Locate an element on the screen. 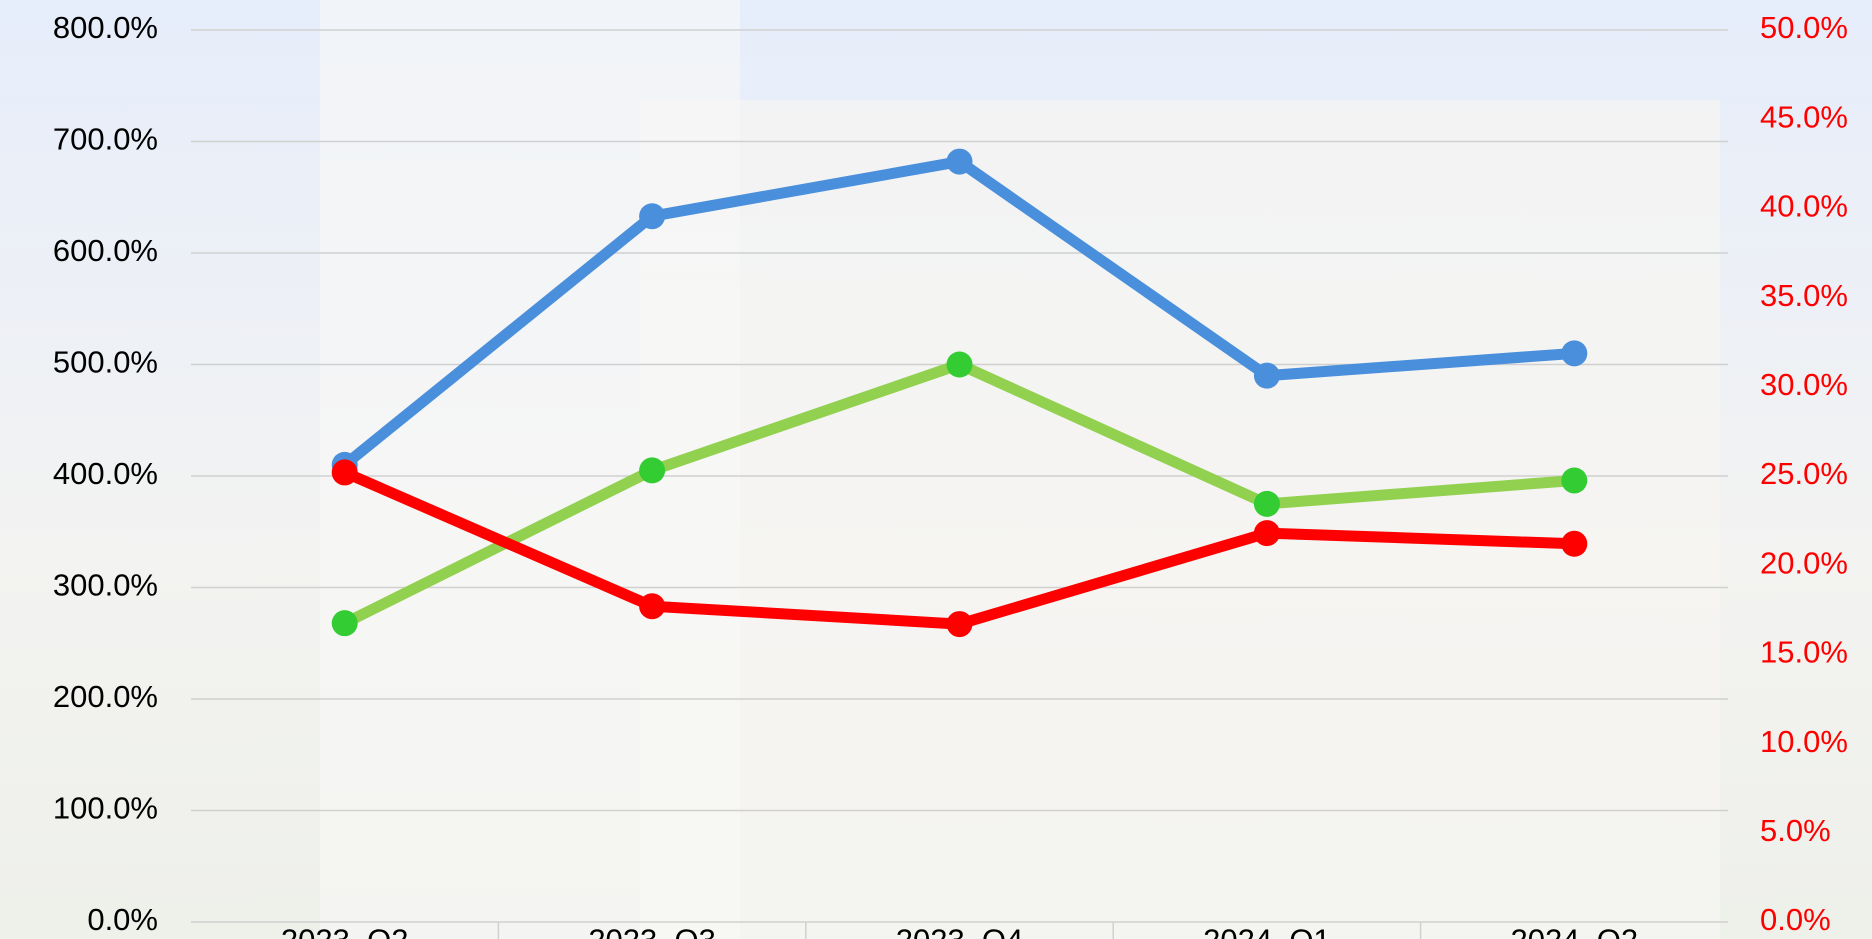  y-tick-label: 100.0% is located at coordinates (105, 808).